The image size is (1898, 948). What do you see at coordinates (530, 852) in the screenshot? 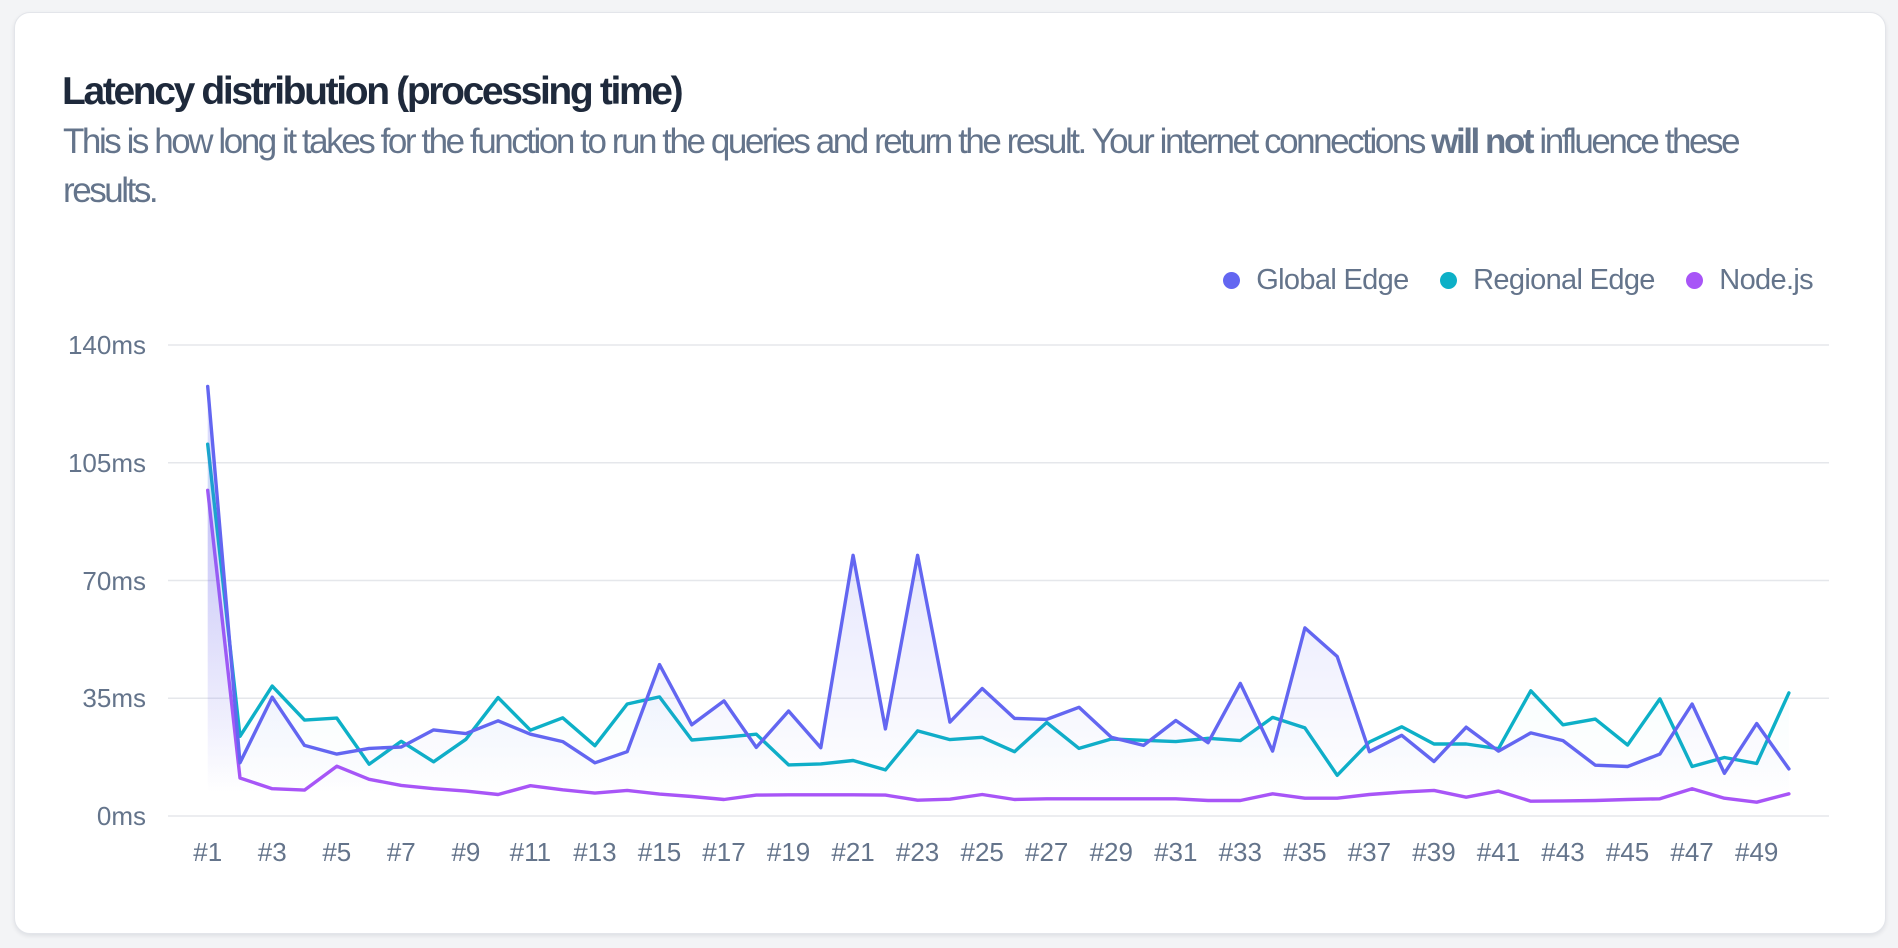
I see `svg-text: #11` at bounding box center [530, 852].